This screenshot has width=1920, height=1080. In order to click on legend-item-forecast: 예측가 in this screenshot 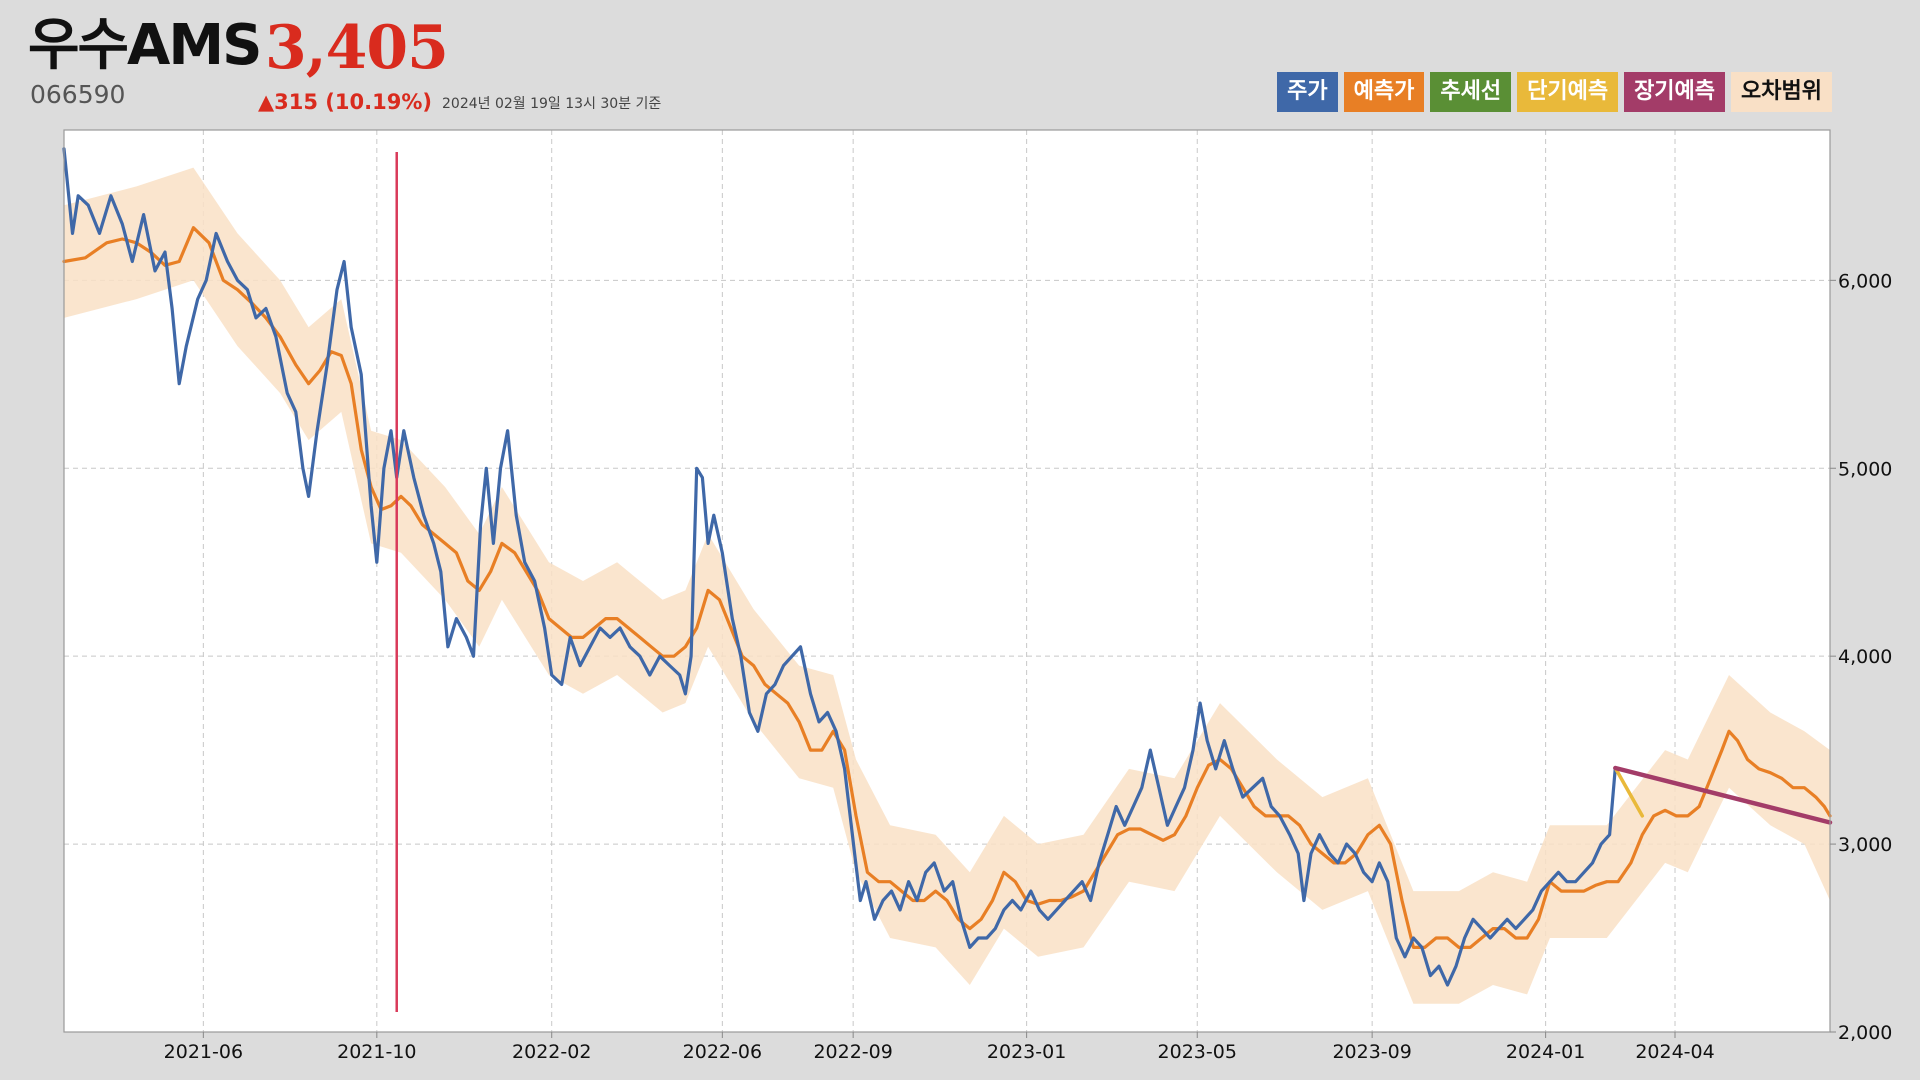, I will do `click(1384, 92)`.